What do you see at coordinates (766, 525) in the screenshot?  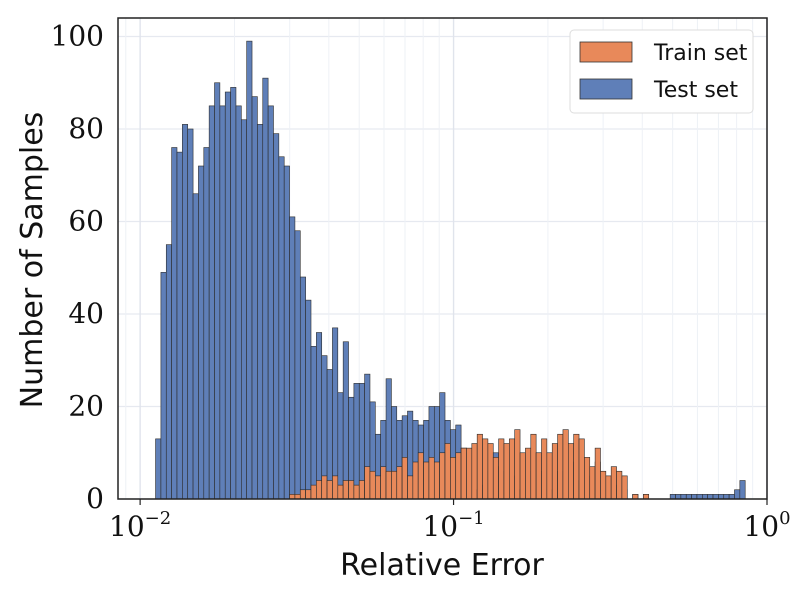 I see `x-tick-label: 10⁰` at bounding box center [766, 525].